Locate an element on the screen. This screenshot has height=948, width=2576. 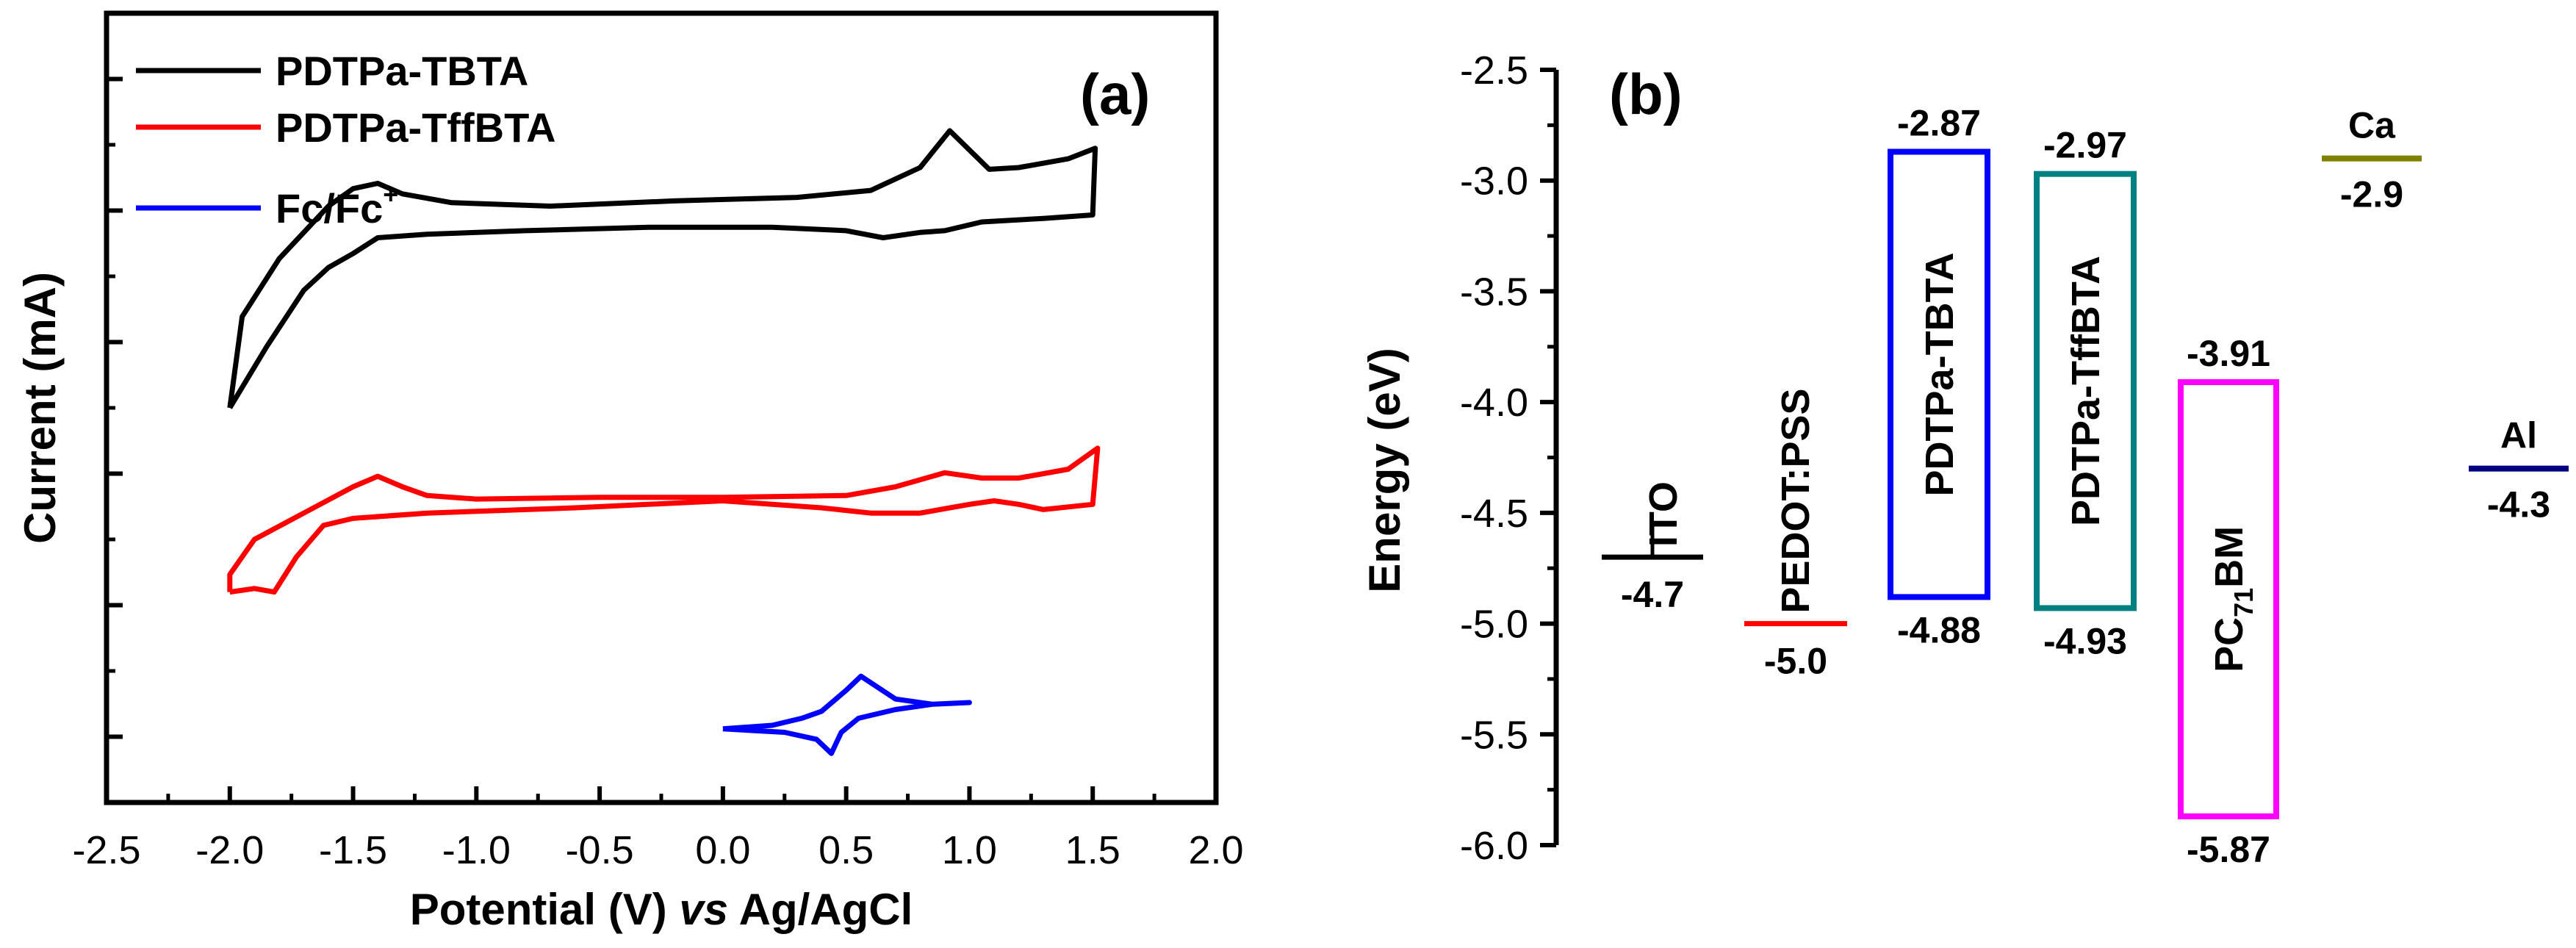
level-box-pdtpa-tffbta is located at coordinates (2085, 390).